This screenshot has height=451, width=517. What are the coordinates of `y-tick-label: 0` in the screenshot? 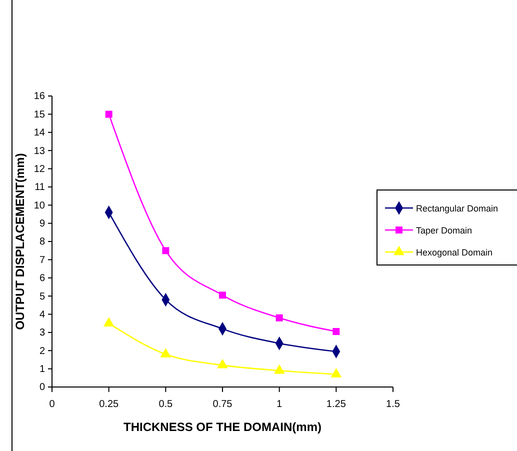 It's located at (42, 388).